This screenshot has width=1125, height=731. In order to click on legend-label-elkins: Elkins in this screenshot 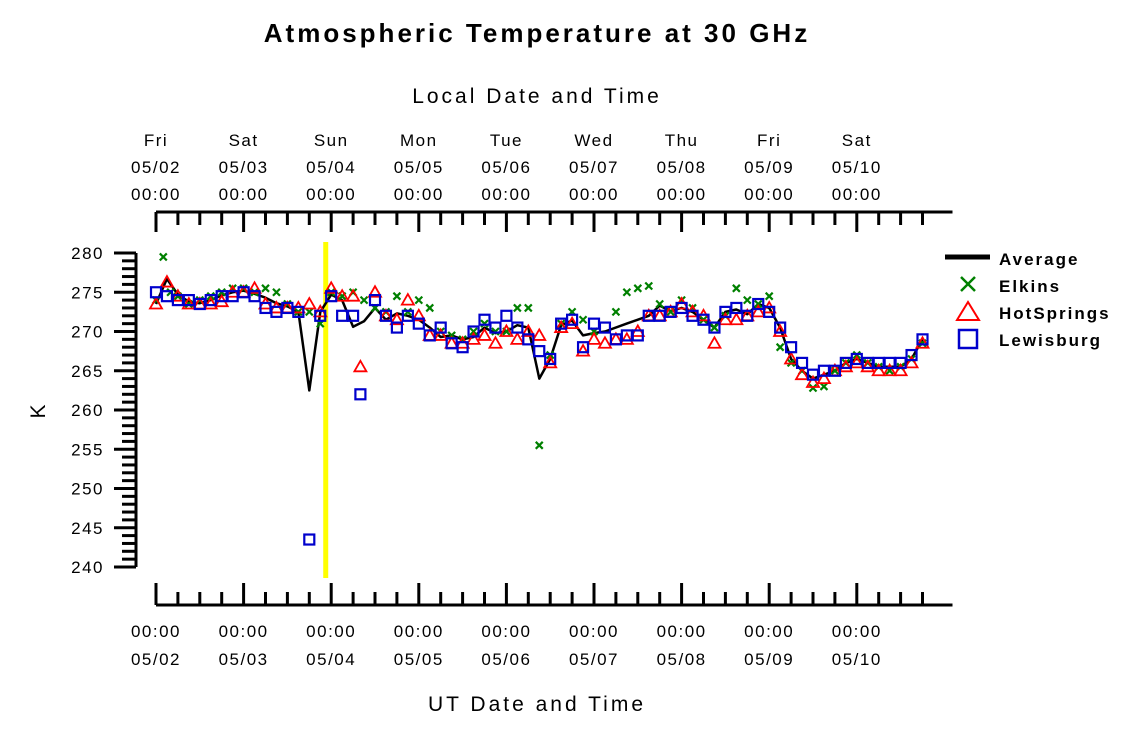, I will do `click(1030, 286)`.